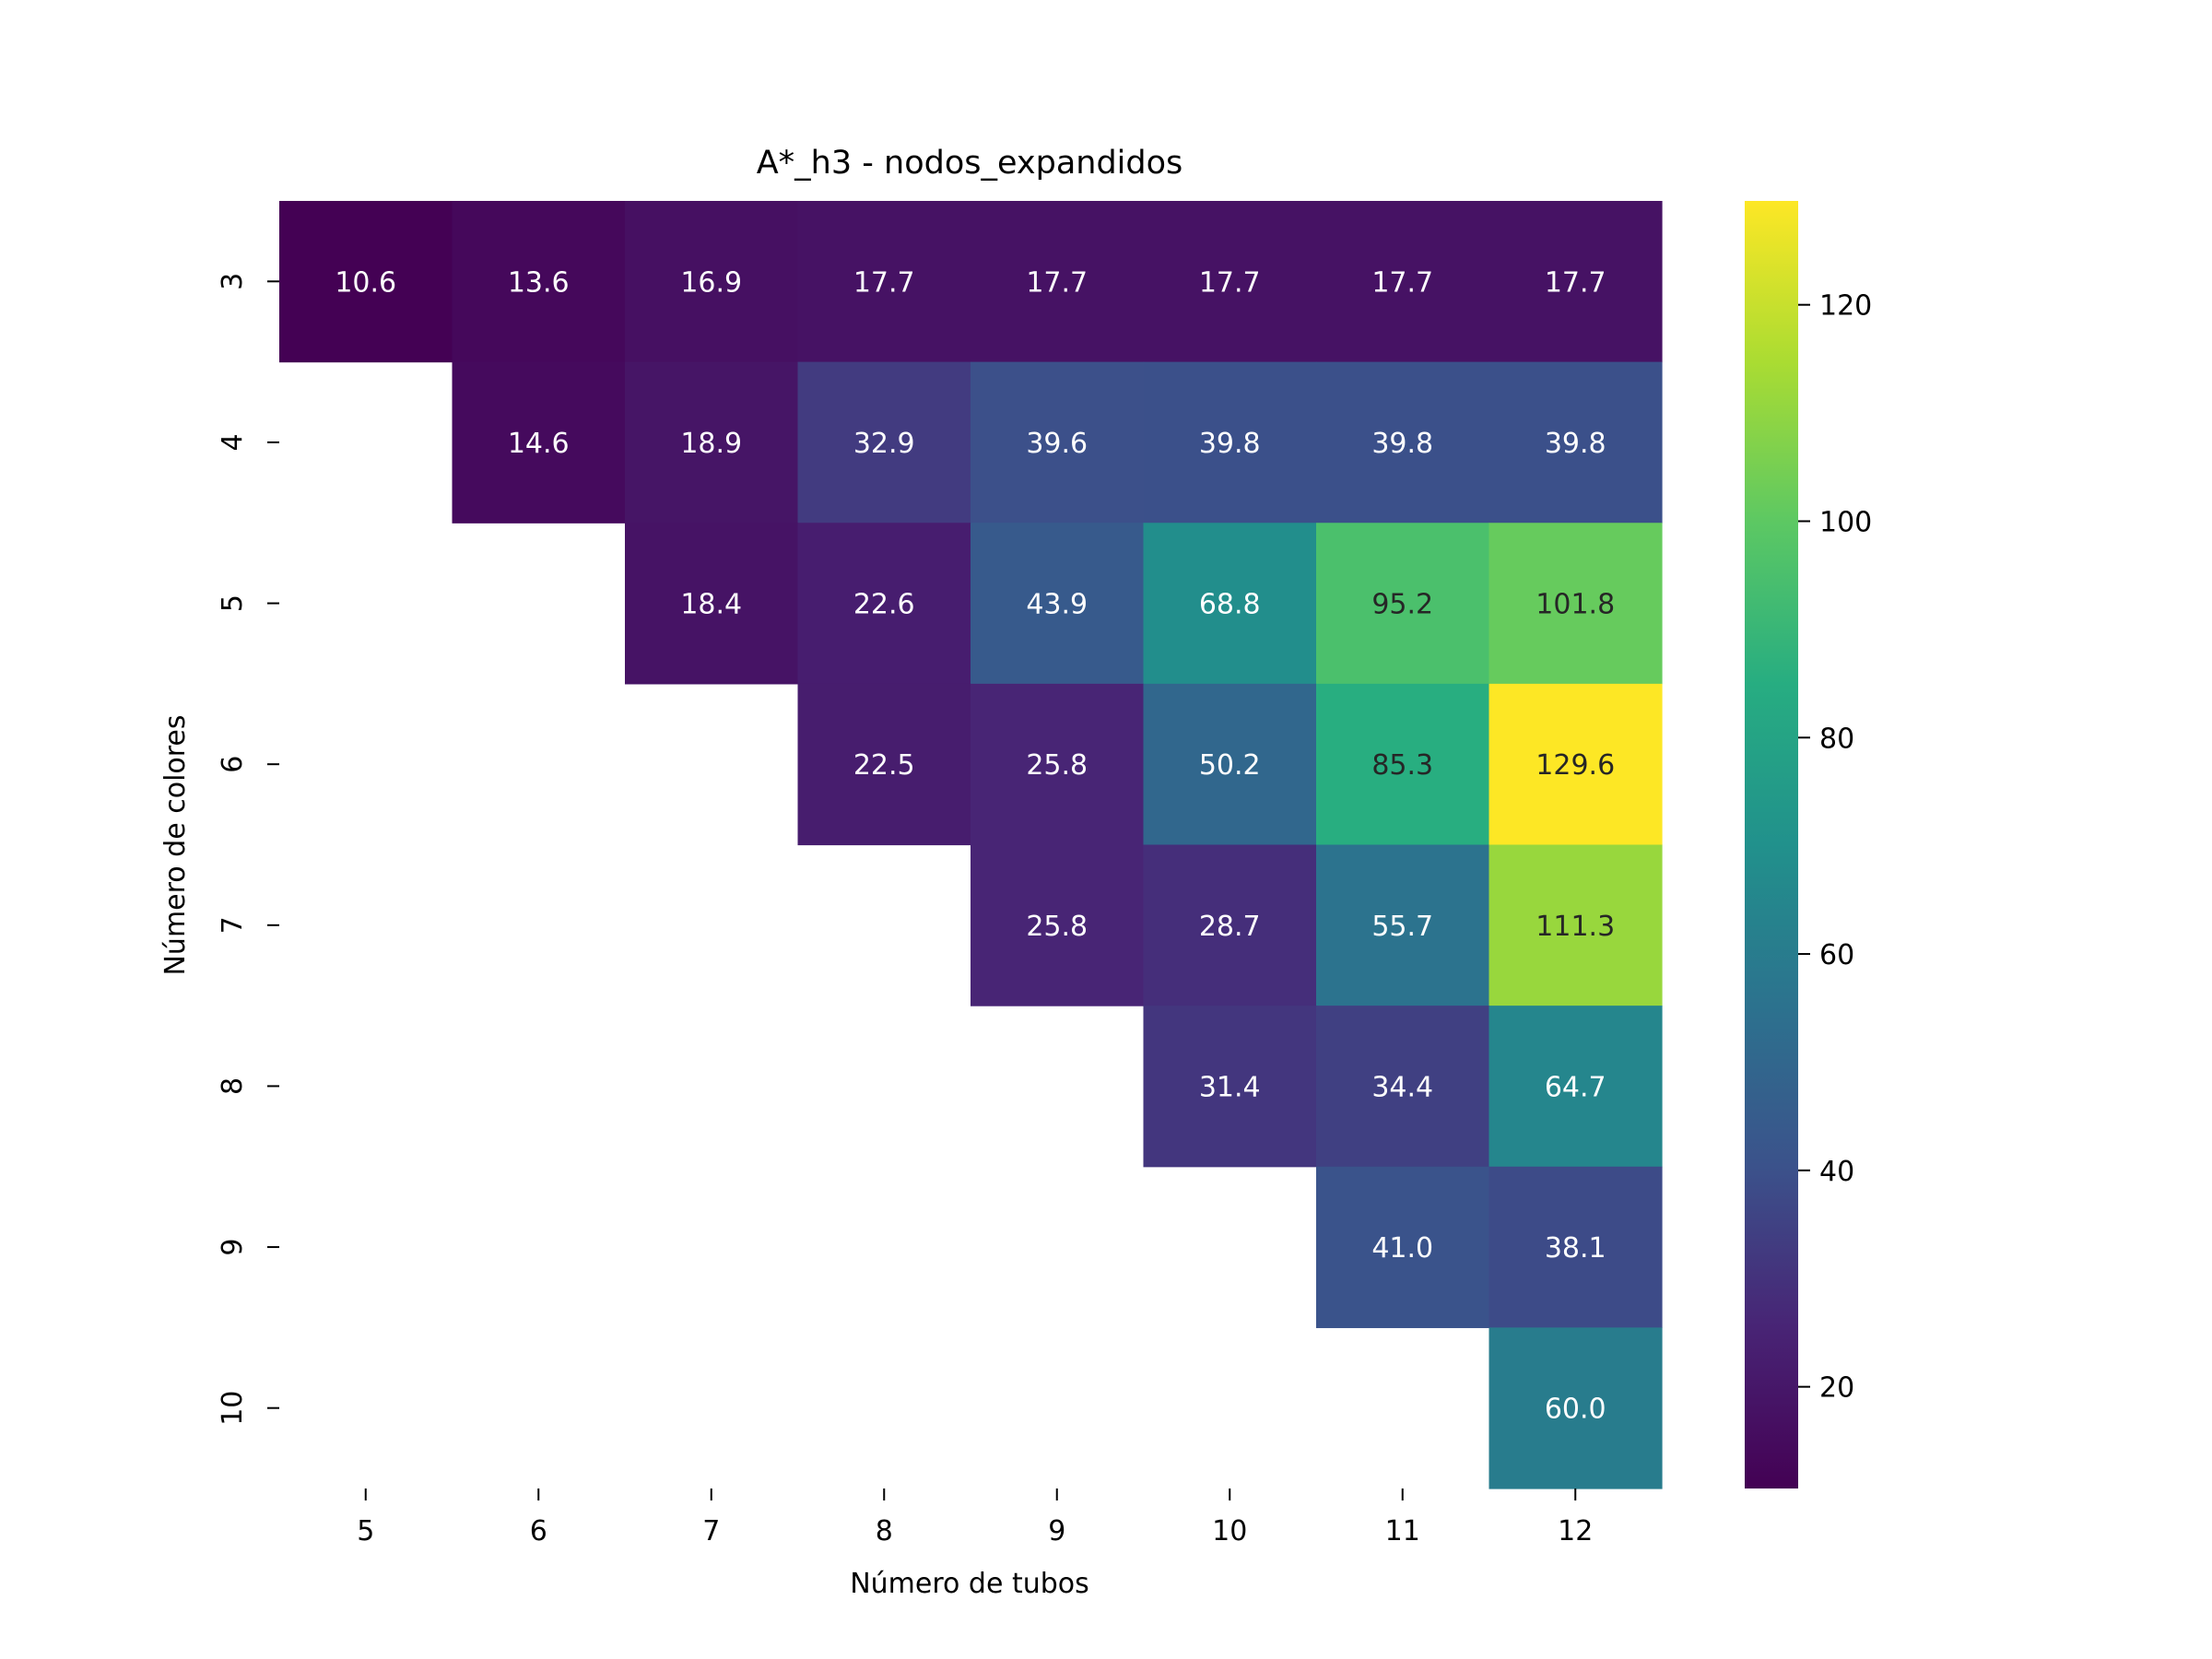 This screenshot has height=1659, width=2212. What do you see at coordinates (1575, 1531) in the screenshot?
I see `x-tick-label: 12` at bounding box center [1575, 1531].